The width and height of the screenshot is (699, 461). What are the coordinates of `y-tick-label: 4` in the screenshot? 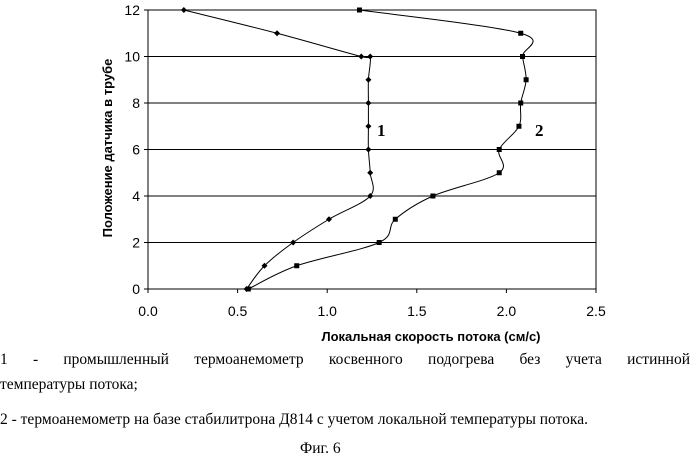 It's located at (136, 196).